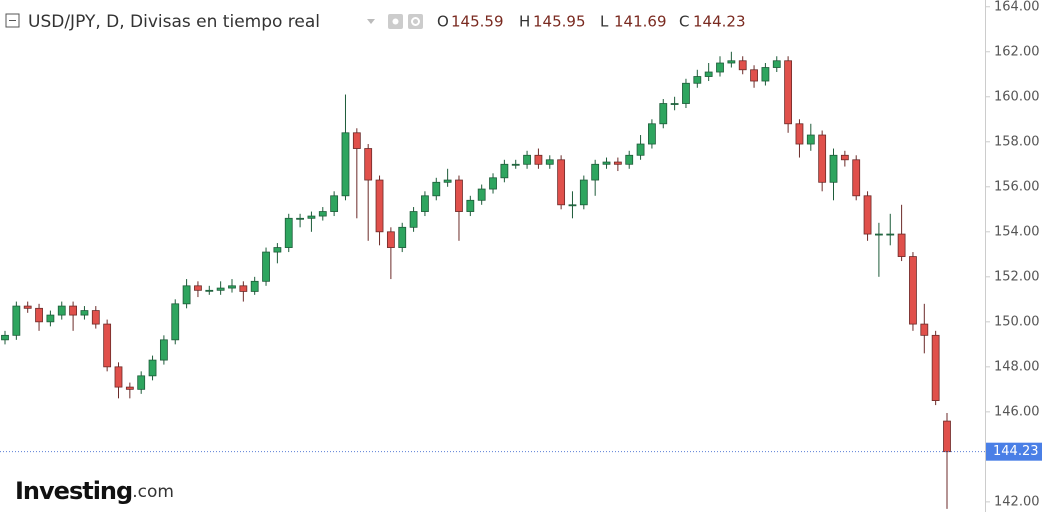 This screenshot has height=512, width=1042. Describe the element at coordinates (604, 22) in the screenshot. I see `ohlc-letter: L` at that location.